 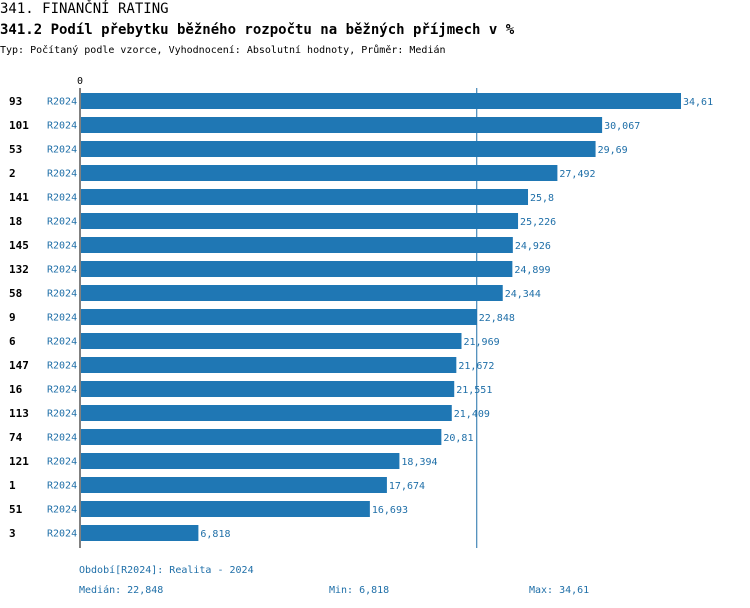 I want to click on category-label: 3, so click(x=12, y=533).